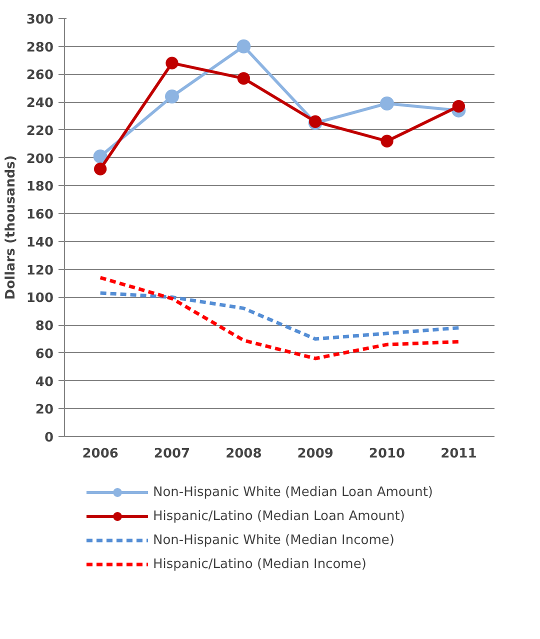  What do you see at coordinates (49, 438) in the screenshot?
I see `y-tick-label: 0` at bounding box center [49, 438].